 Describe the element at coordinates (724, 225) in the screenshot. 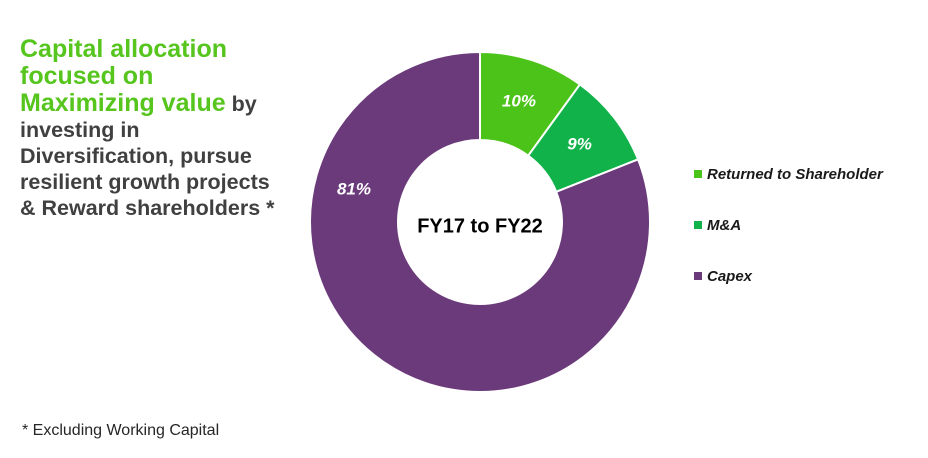

I see `legend-label-m-and-a: M&A` at that location.